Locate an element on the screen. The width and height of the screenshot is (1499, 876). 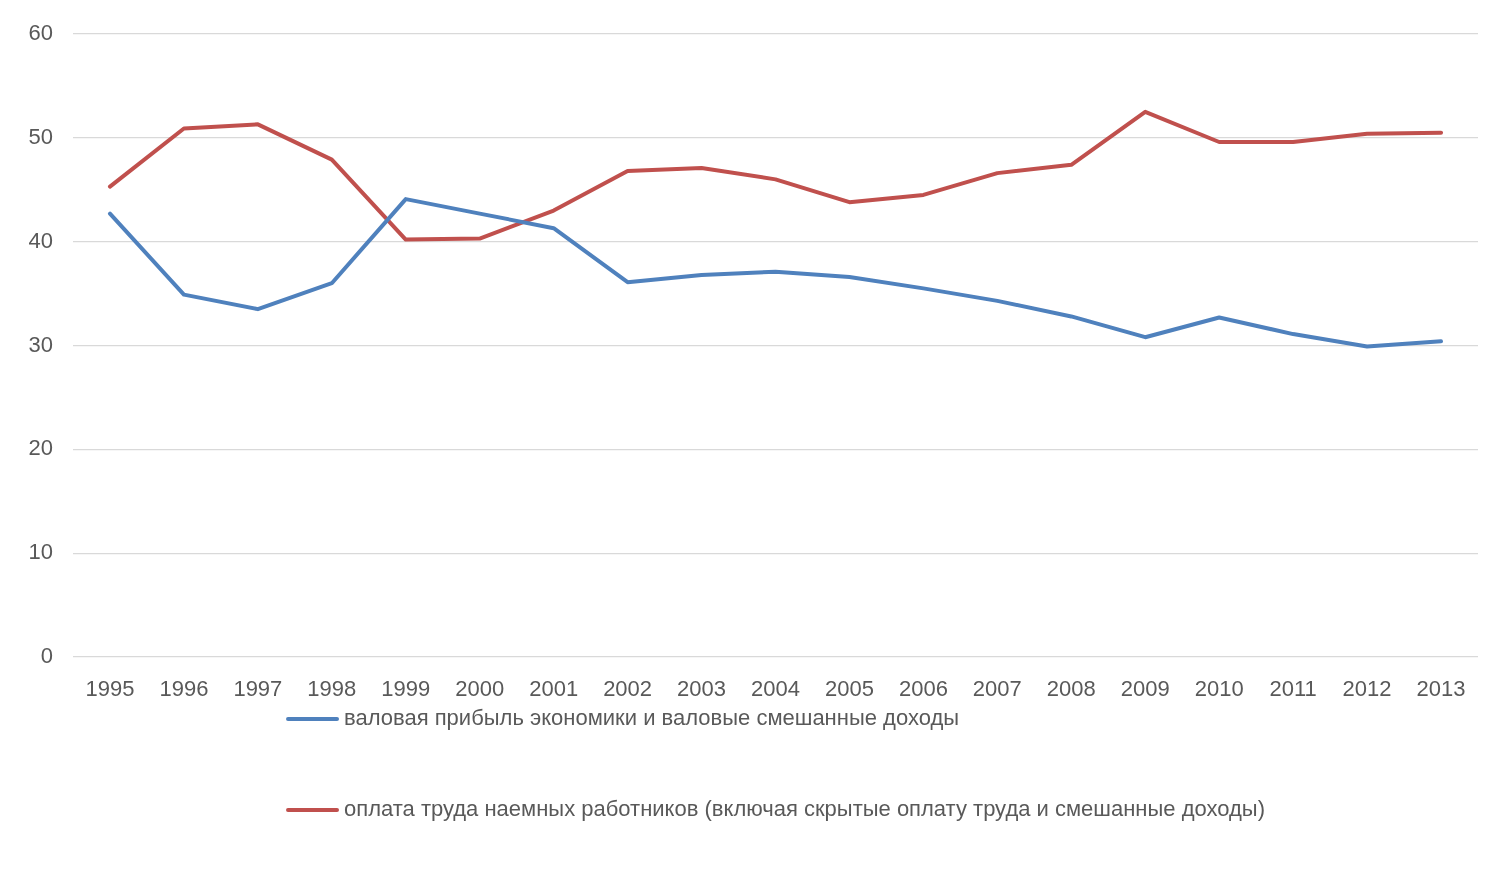
legend-label: валовая прибыль экономики и валовые смешанные доходы is located at coordinates (652, 718).